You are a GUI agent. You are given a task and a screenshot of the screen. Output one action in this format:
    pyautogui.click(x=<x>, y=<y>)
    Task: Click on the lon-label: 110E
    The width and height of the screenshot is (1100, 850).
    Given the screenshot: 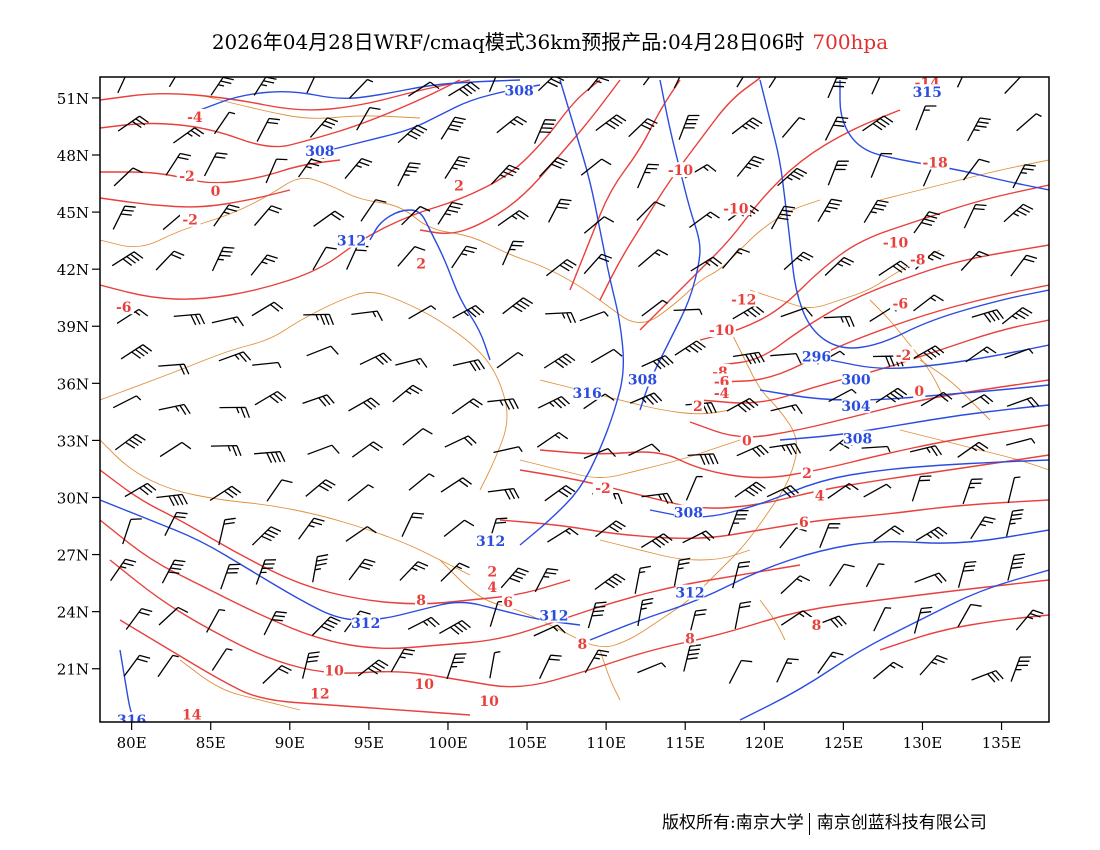 What is the action you would take?
    pyautogui.click(x=606, y=743)
    